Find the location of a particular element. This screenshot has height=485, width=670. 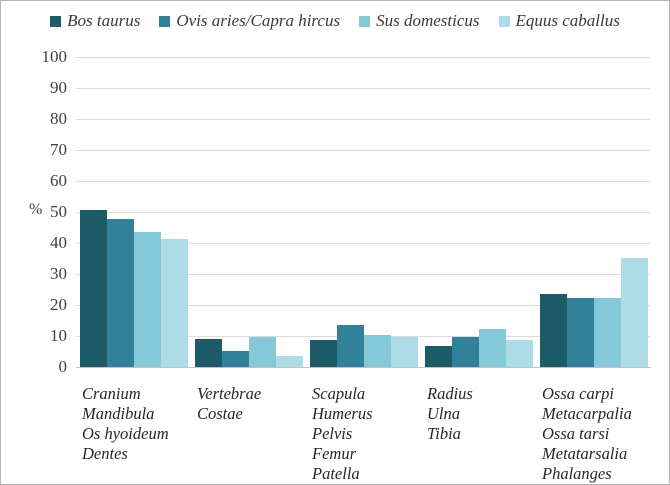

bar-sus-domesticus-vertebrae is located at coordinates (262, 352).